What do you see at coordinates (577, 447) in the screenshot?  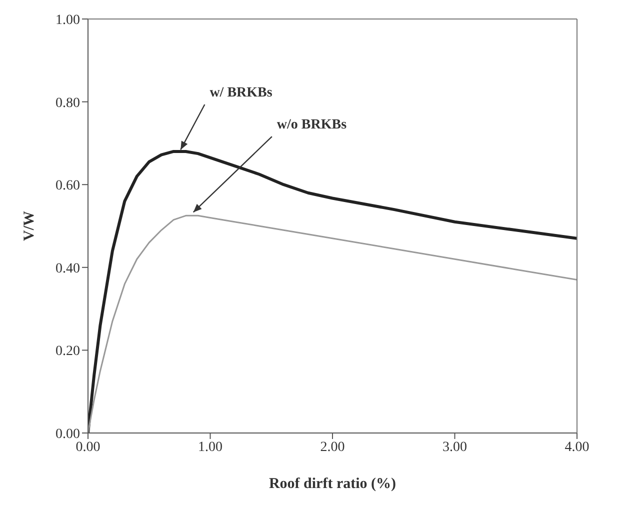 I see `x-tick-label: 4.00` at bounding box center [577, 447].